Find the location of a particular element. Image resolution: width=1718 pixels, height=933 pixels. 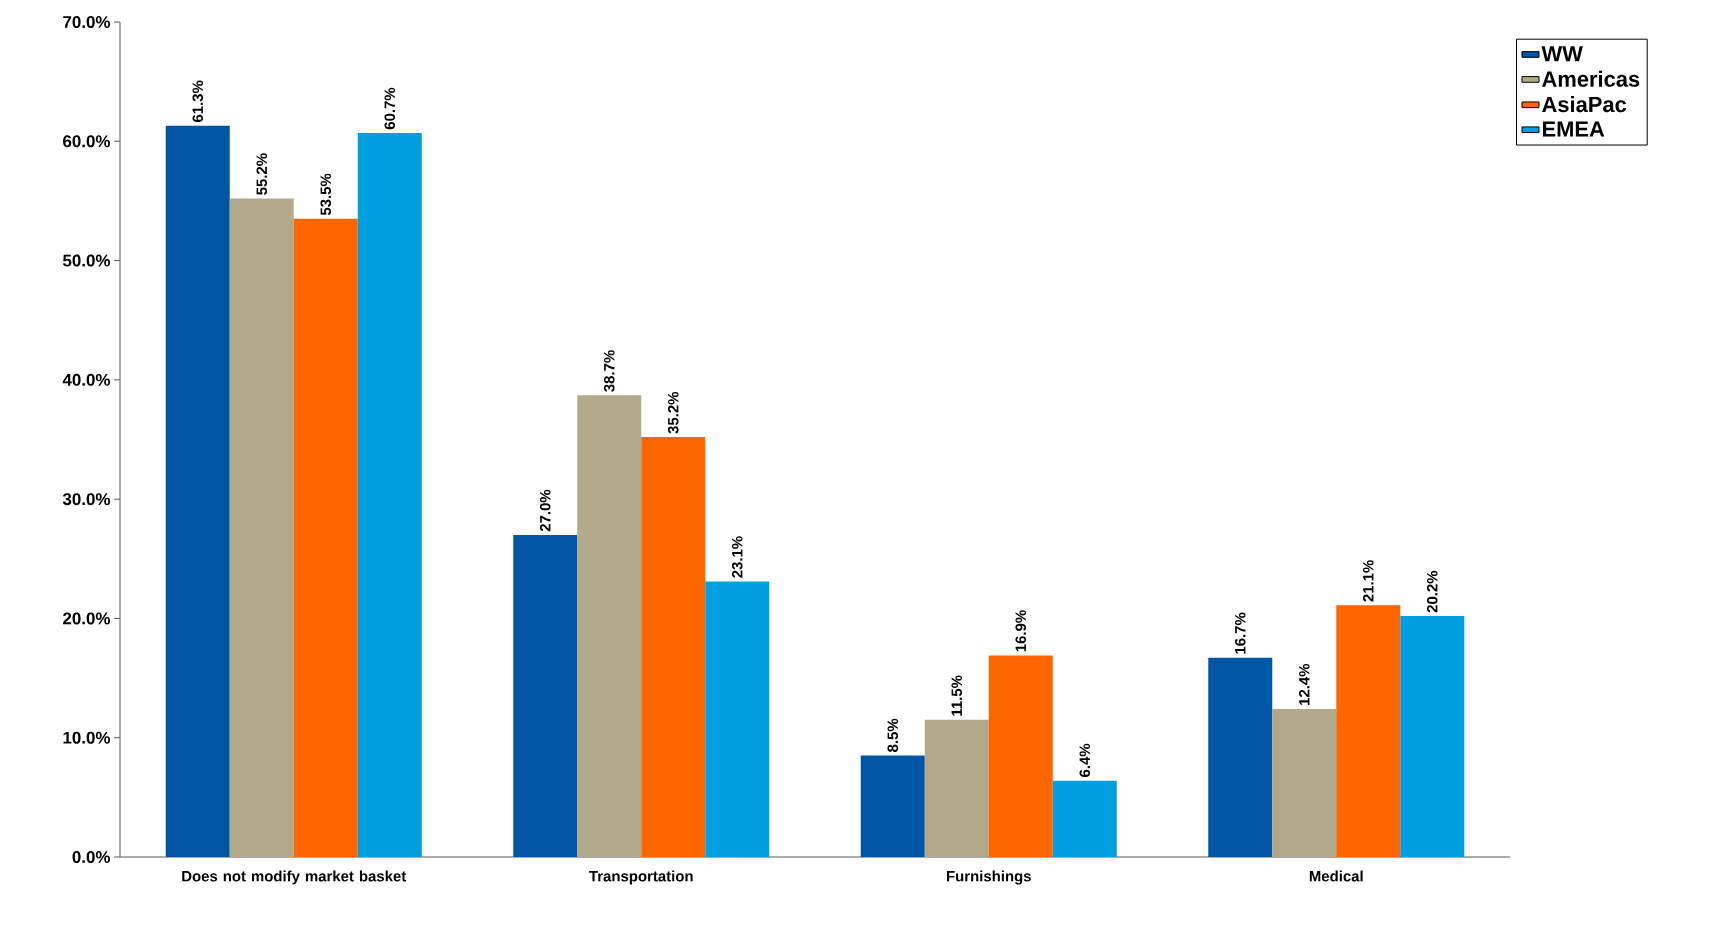

data-label: 38.7% is located at coordinates (609, 371).